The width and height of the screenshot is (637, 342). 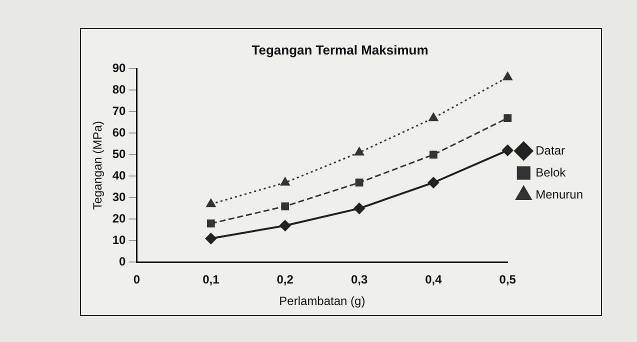 I want to click on y-tick-label: 10, so click(x=119, y=240).